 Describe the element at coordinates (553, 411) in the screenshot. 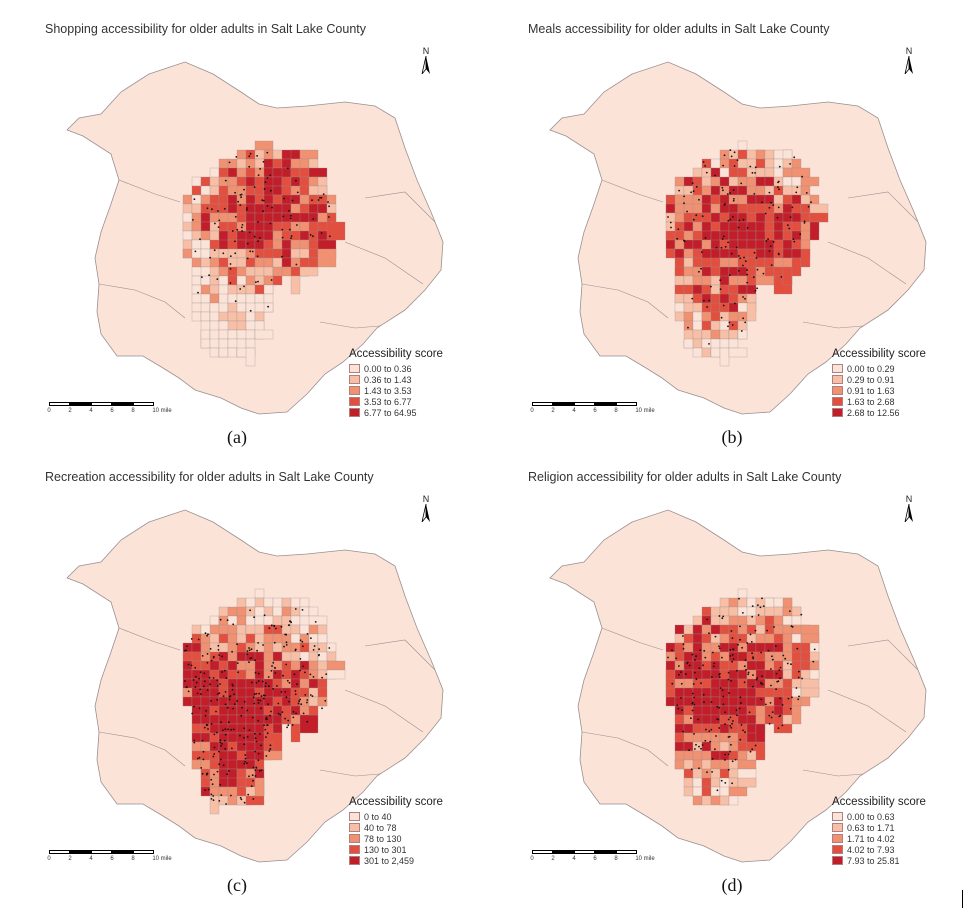

I see `scale-label: 2` at that location.